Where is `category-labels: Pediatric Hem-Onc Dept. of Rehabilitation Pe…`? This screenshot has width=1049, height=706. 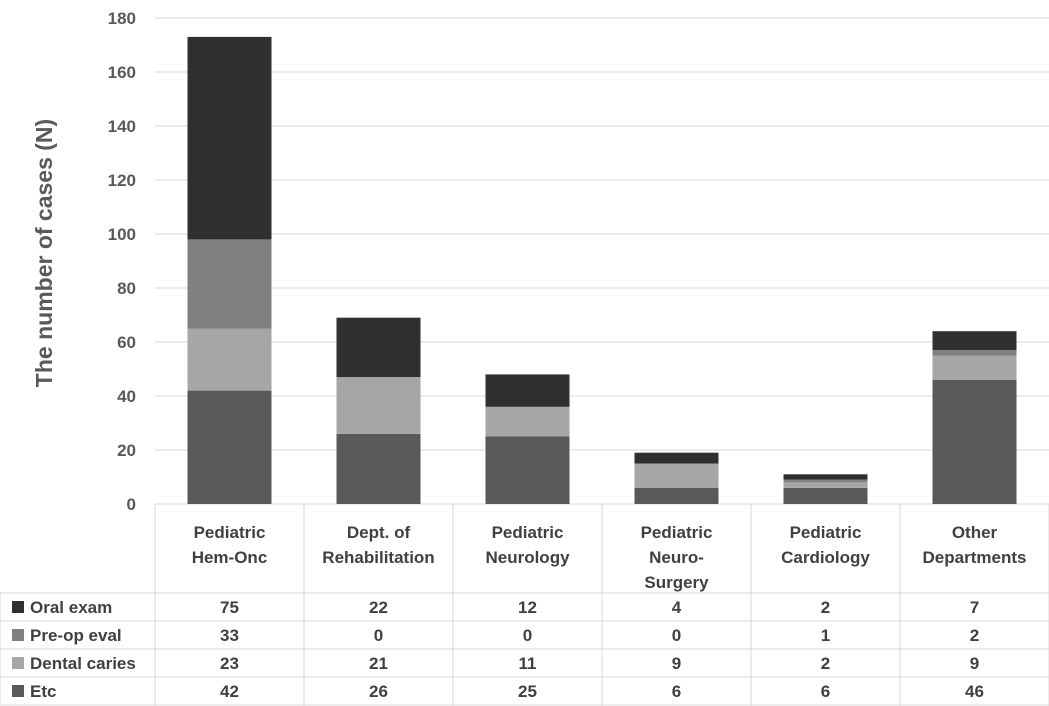 category-labels: Pediatric Hem-Onc Dept. of Rehabilitation Pe… is located at coordinates (609, 557).